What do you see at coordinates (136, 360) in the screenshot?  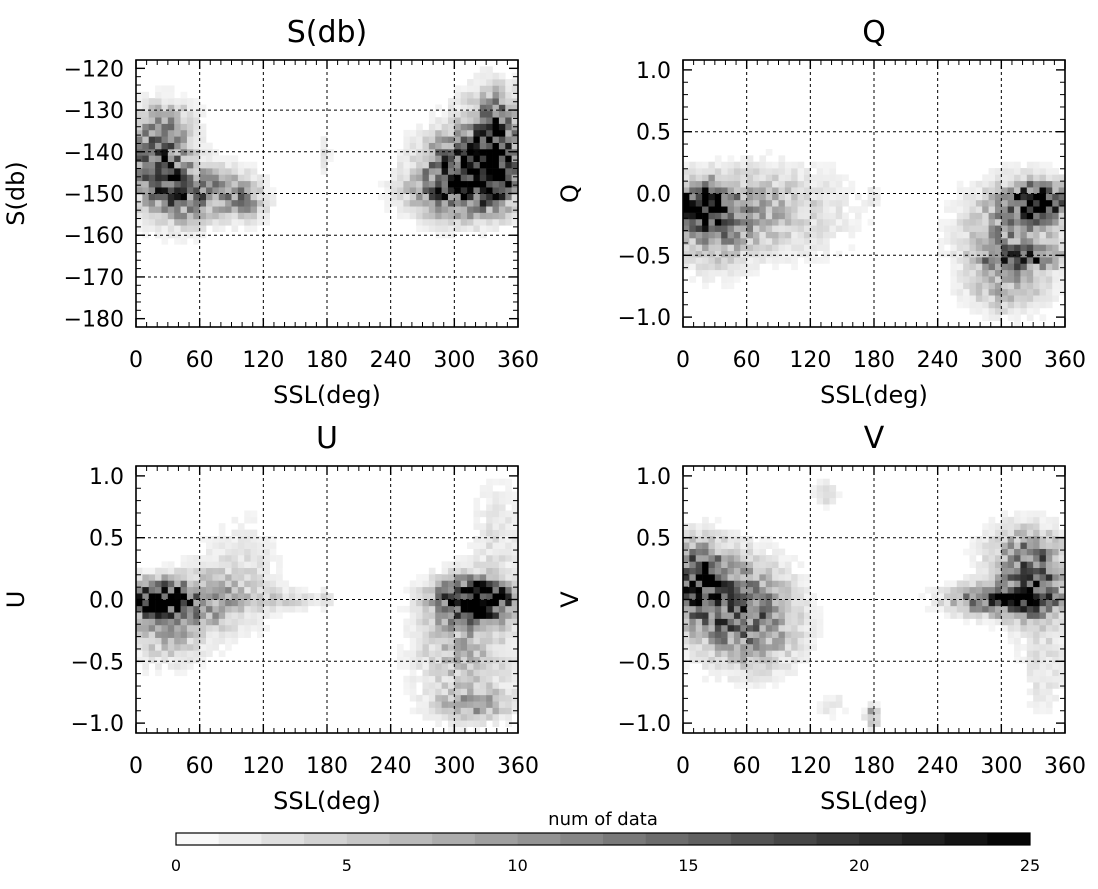 I see `x-tick-label: 0` at bounding box center [136, 360].